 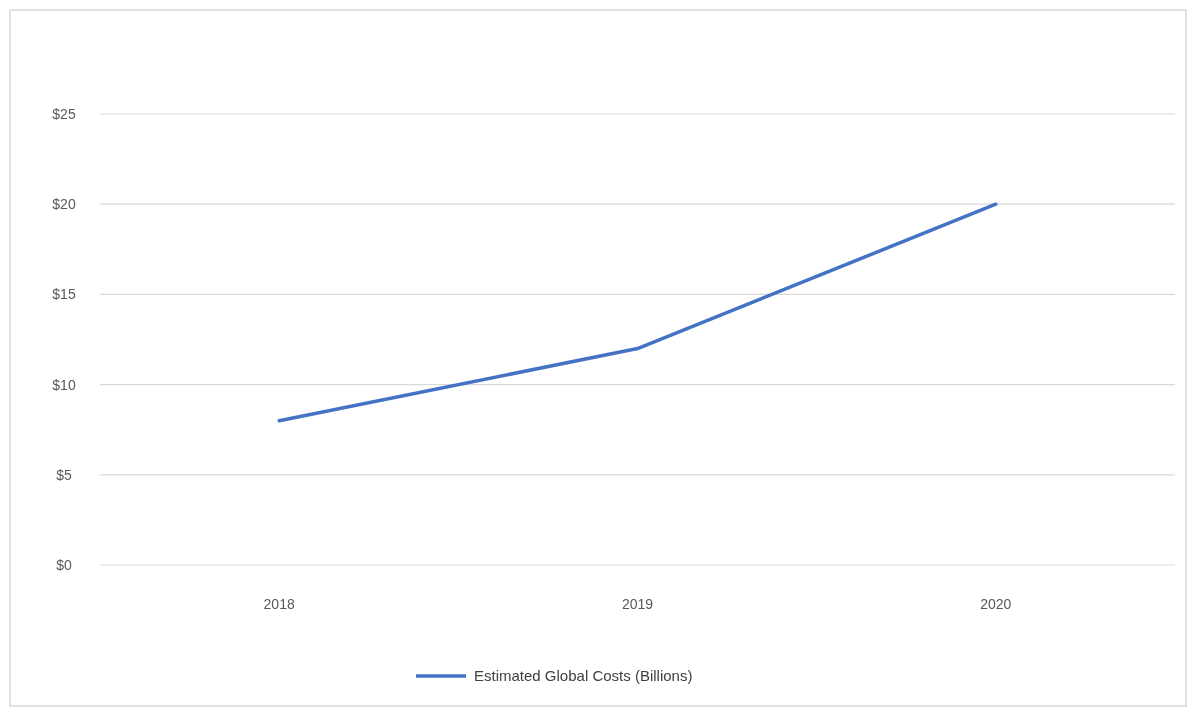 I want to click on x-tick-label: 2020, so click(x=996, y=604).